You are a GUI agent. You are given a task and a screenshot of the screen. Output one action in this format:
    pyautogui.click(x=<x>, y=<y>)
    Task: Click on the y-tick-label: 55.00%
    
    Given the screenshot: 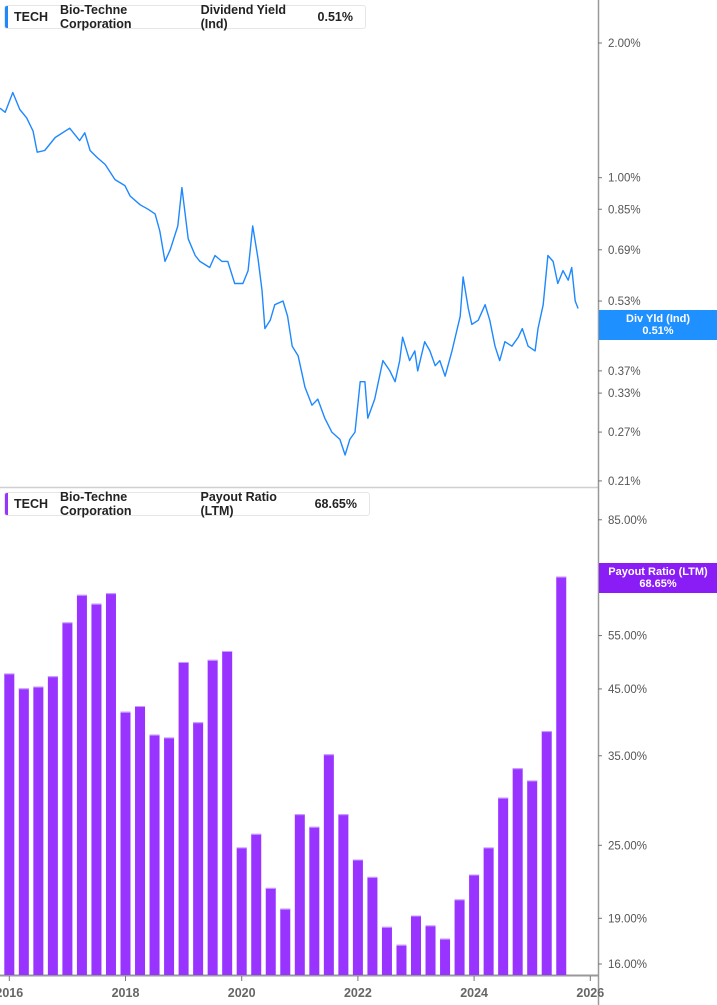 What is the action you would take?
    pyautogui.click(x=627, y=637)
    